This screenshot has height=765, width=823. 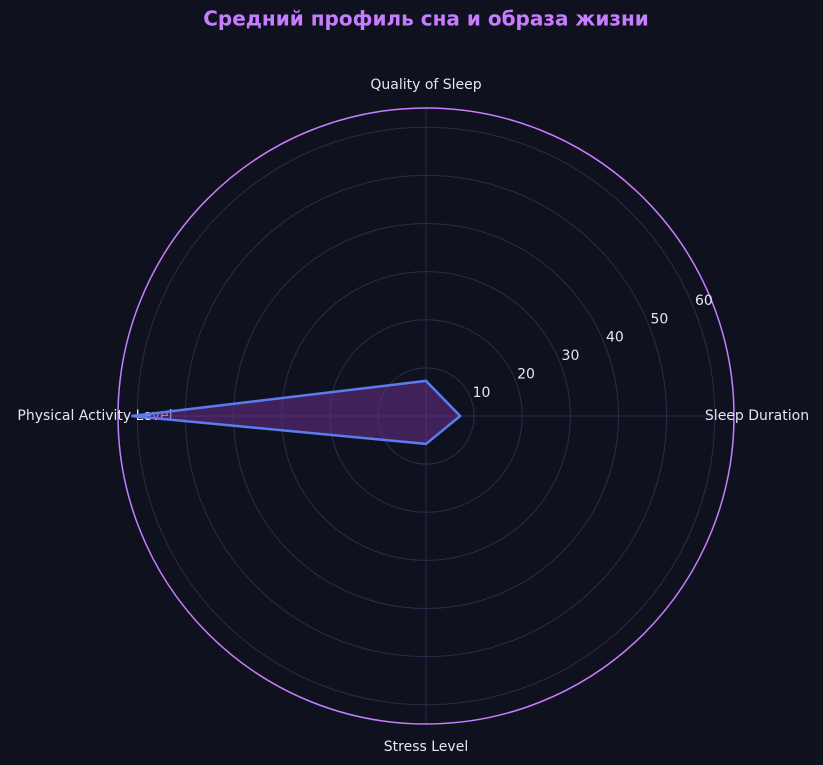 I want to click on radar-area, so click(x=297, y=412).